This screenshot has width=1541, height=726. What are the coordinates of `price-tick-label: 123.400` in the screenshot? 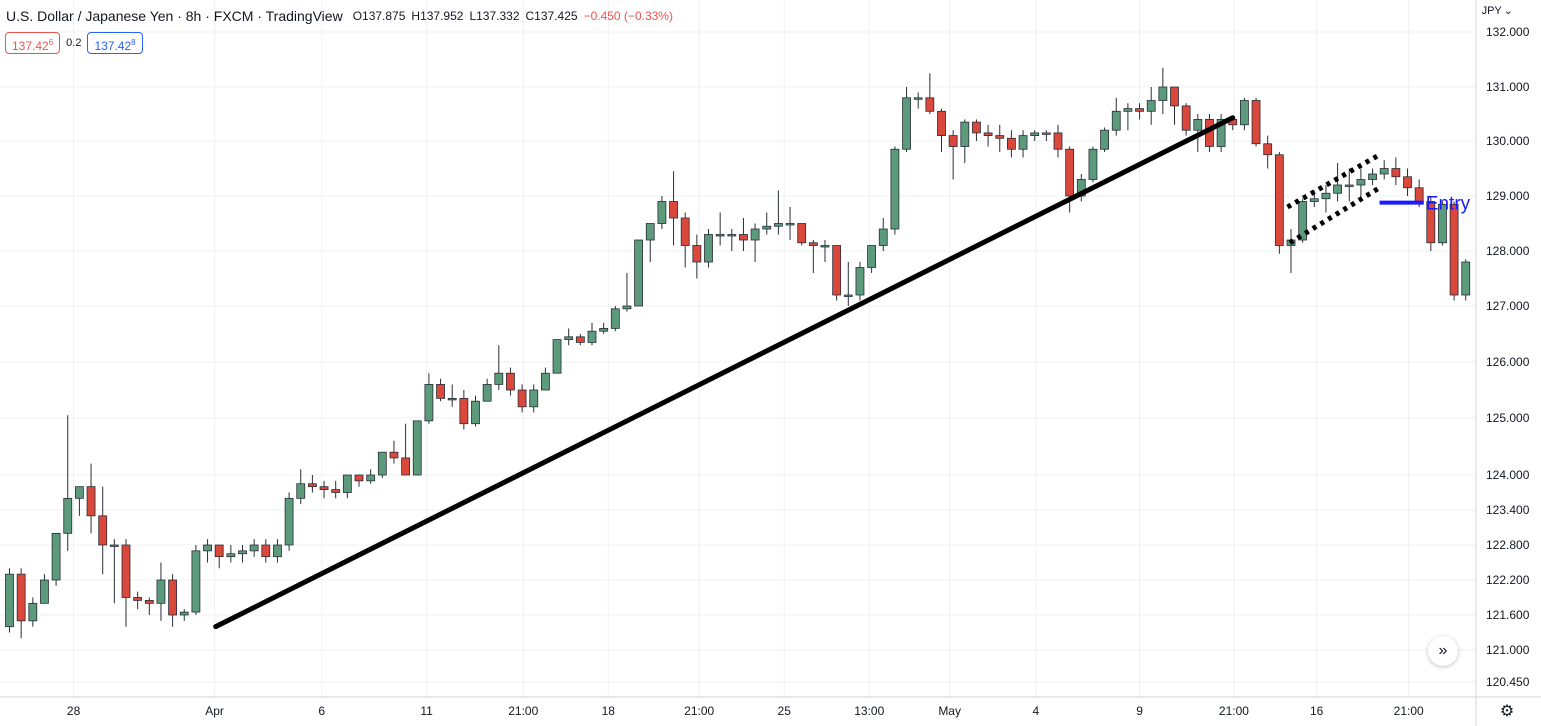 It's located at (1508, 510).